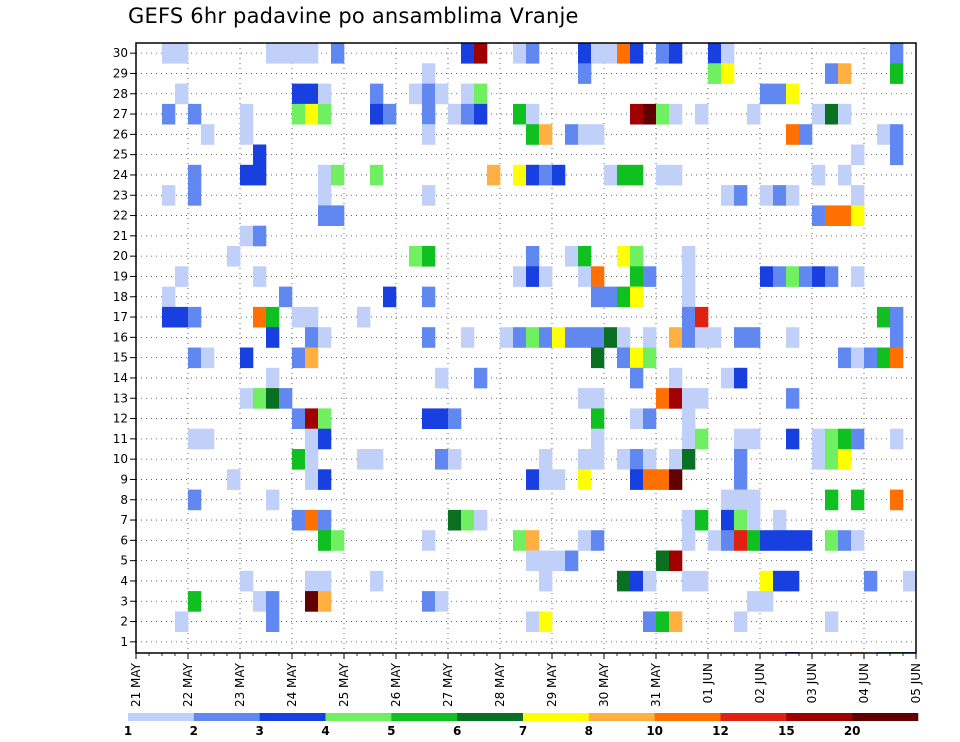 This screenshot has height=742, width=960. What do you see at coordinates (194, 731) in the screenshot?
I see `colorbar-label: 2` at bounding box center [194, 731].